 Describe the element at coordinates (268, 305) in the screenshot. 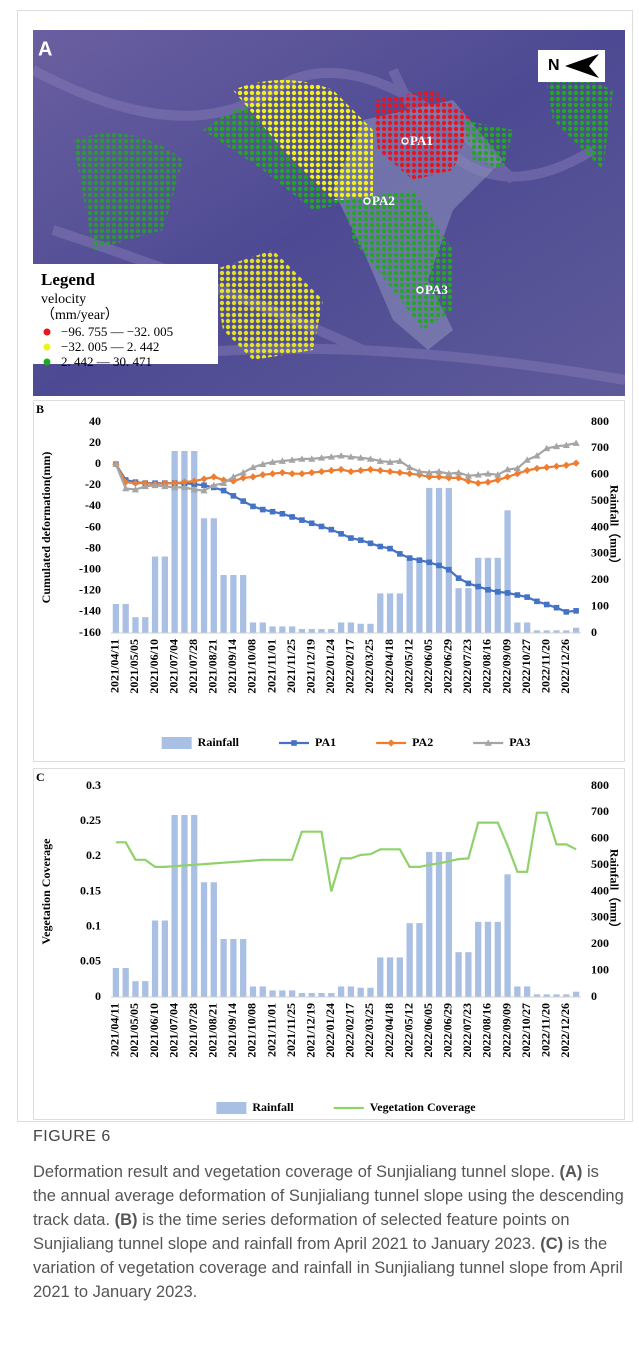

I see `yellow-points` at that location.